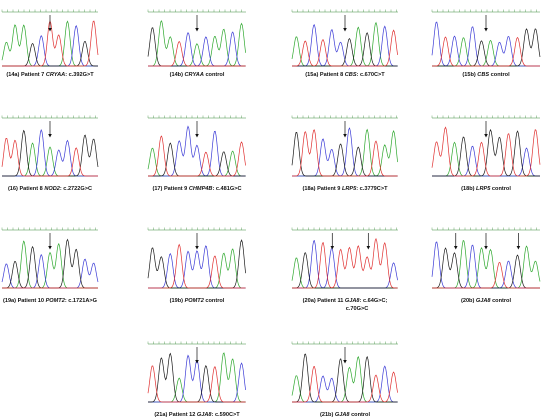  I want to click on chromatogram-panel-15a: (15a) Patient 8 CBS: c.670C>T, so click(344, 43).